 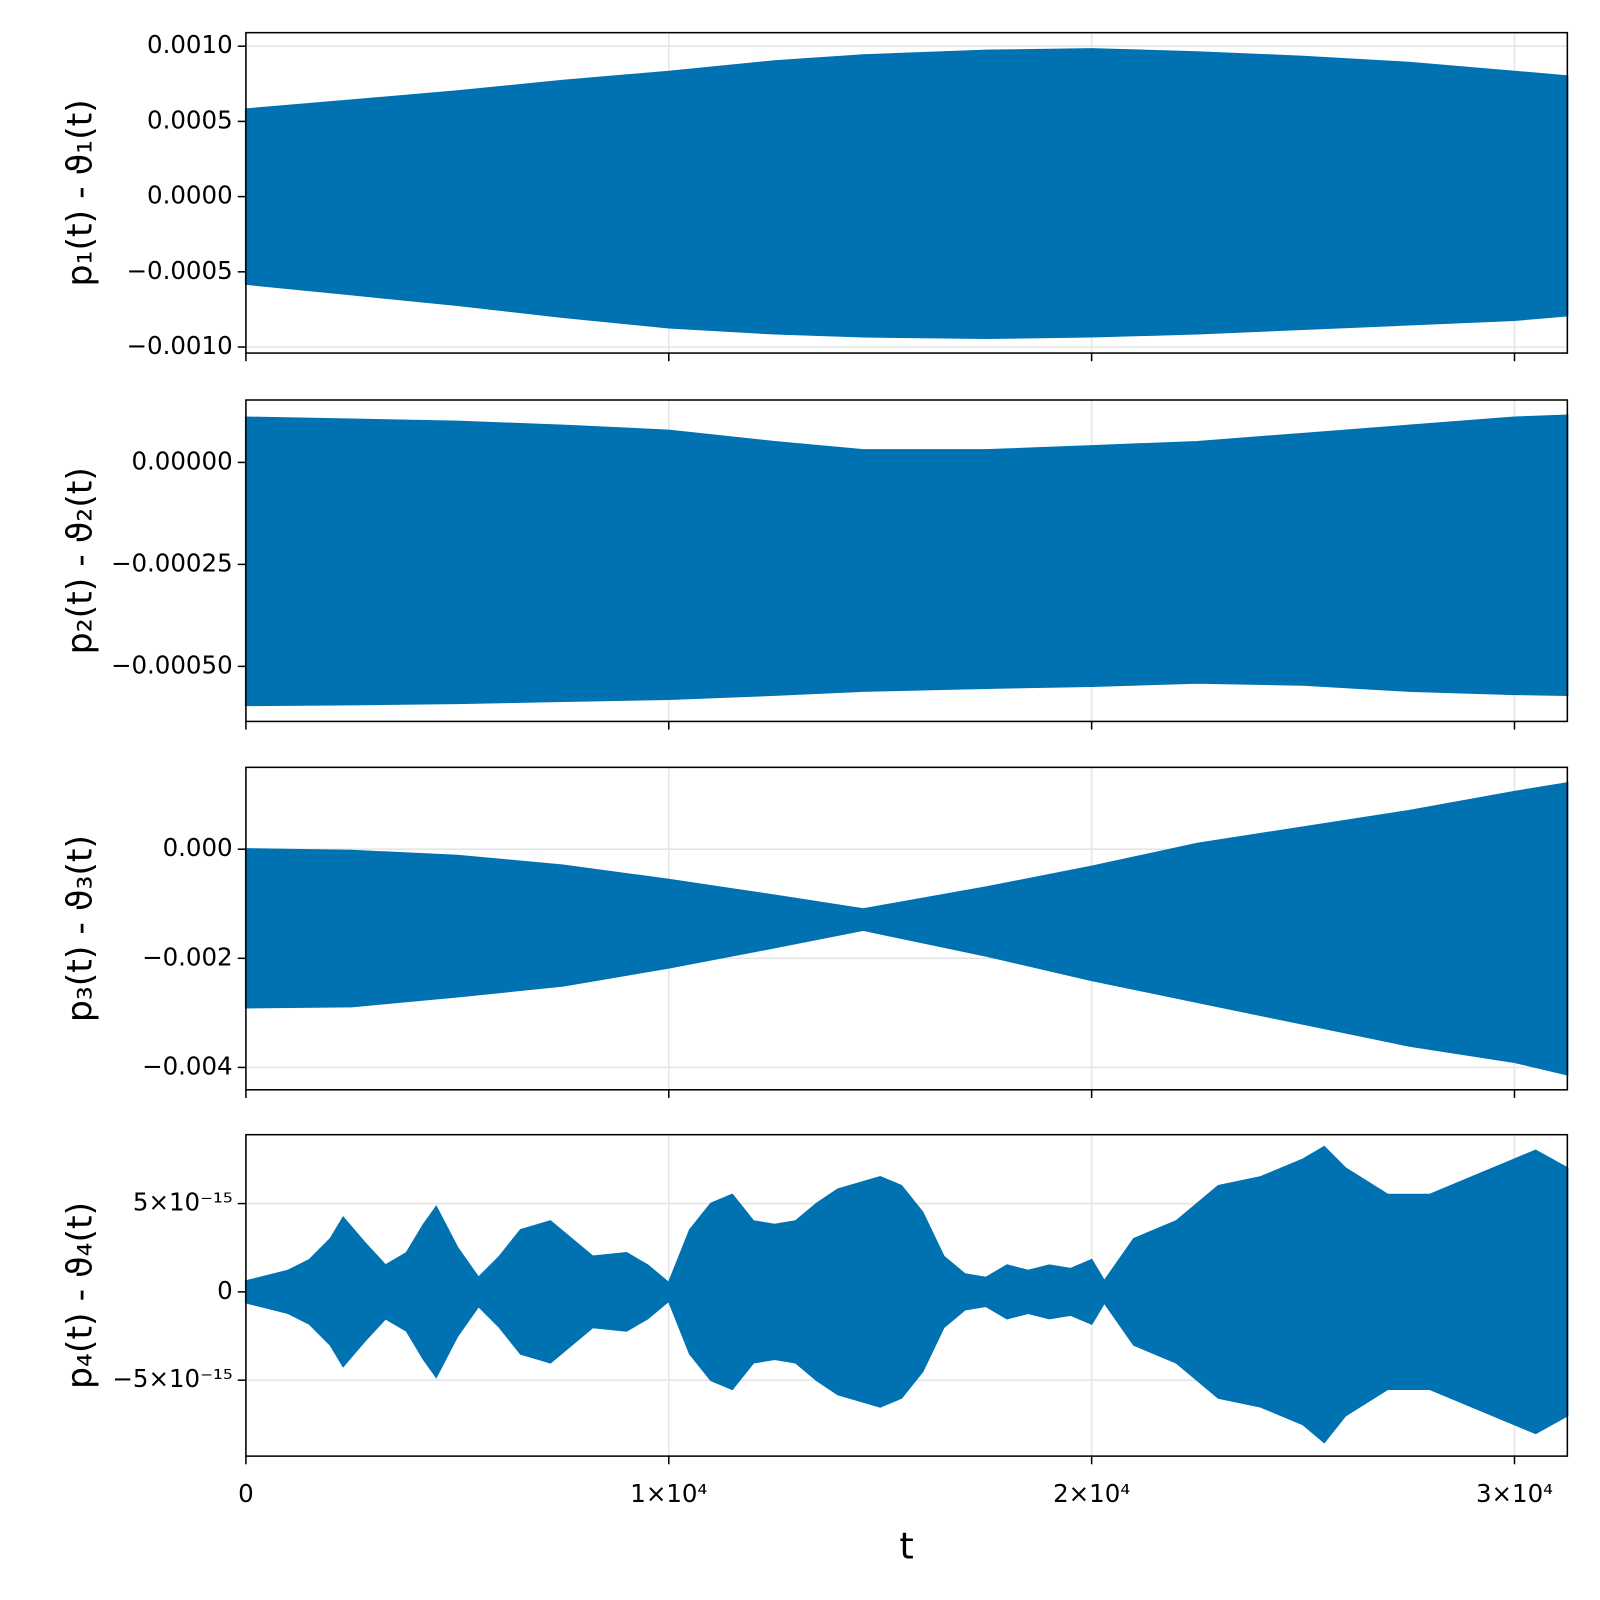 I want to click on y-tick-label: 0.0000, so click(x=190, y=195).